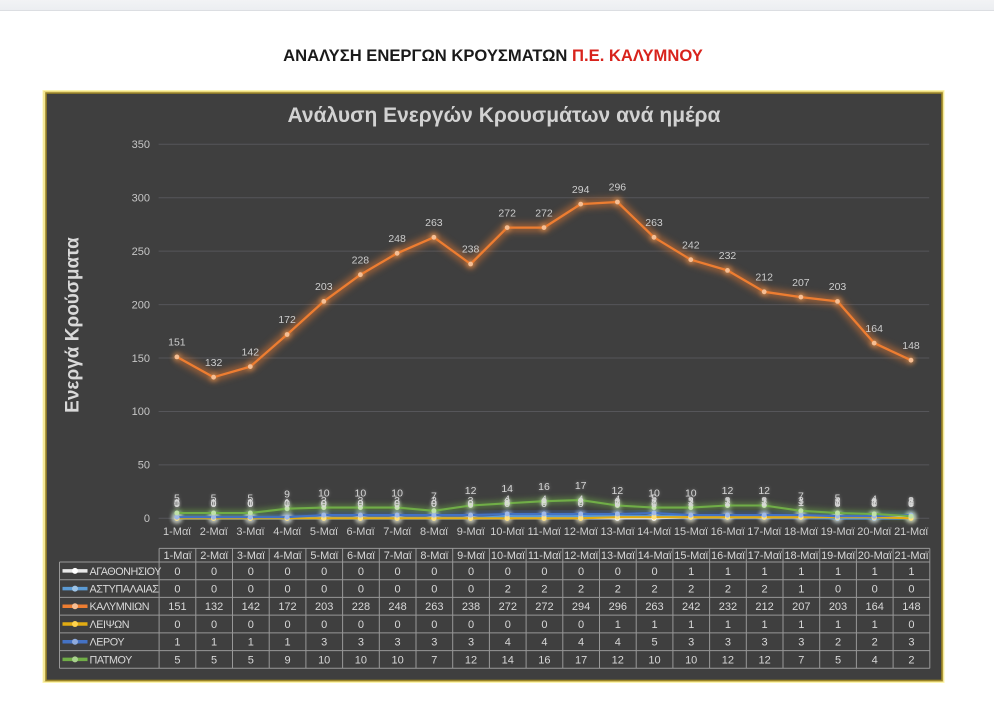 Image resolution: width=994 pixels, height=711 pixels. I want to click on svg-text: ΑΣΤΥΠΑΛΑΙΑΣ, so click(125, 590).